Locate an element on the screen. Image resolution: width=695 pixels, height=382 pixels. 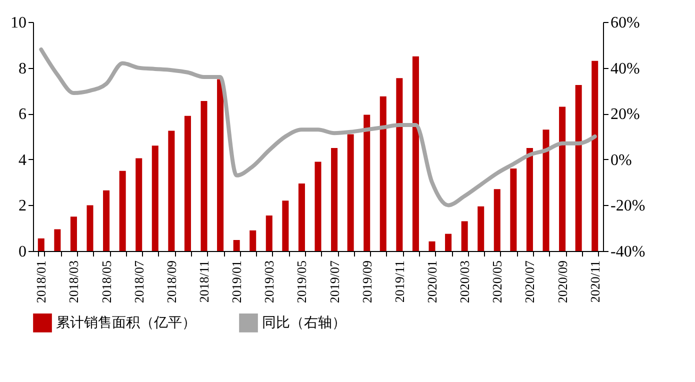
y-tick-label: 0 is located at coordinates (22, 252).